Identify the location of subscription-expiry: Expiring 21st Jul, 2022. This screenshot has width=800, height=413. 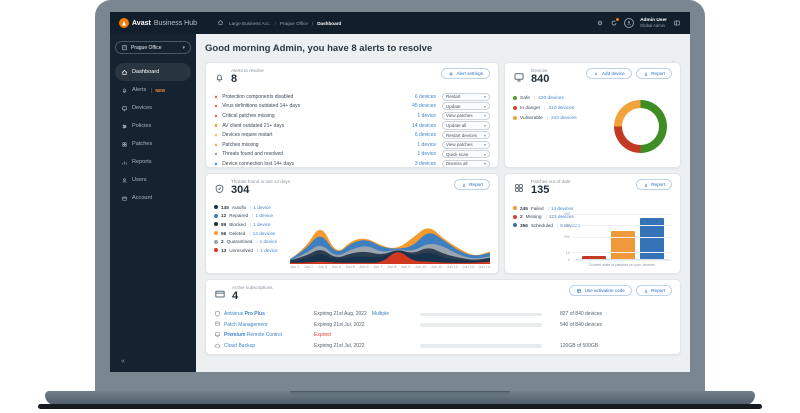
(339, 346).